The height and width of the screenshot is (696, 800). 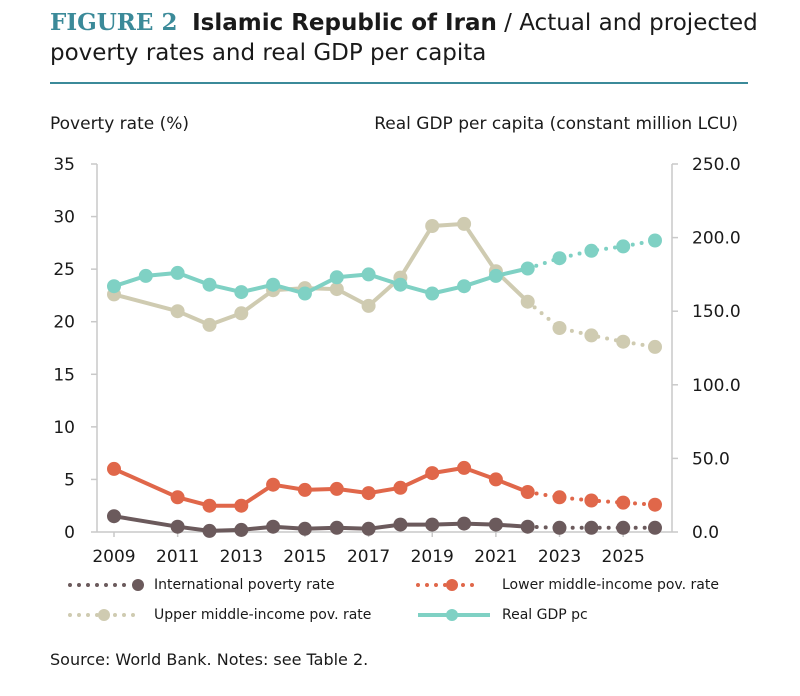 What do you see at coordinates (106, 615) in the screenshot?
I see `legend-upper-swatch` at bounding box center [106, 615].